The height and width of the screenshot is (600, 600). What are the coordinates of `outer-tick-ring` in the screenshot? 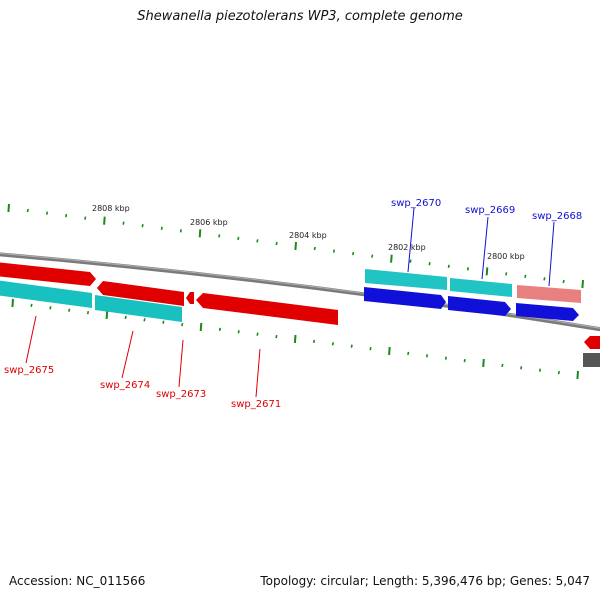 It's located at (295, 246).